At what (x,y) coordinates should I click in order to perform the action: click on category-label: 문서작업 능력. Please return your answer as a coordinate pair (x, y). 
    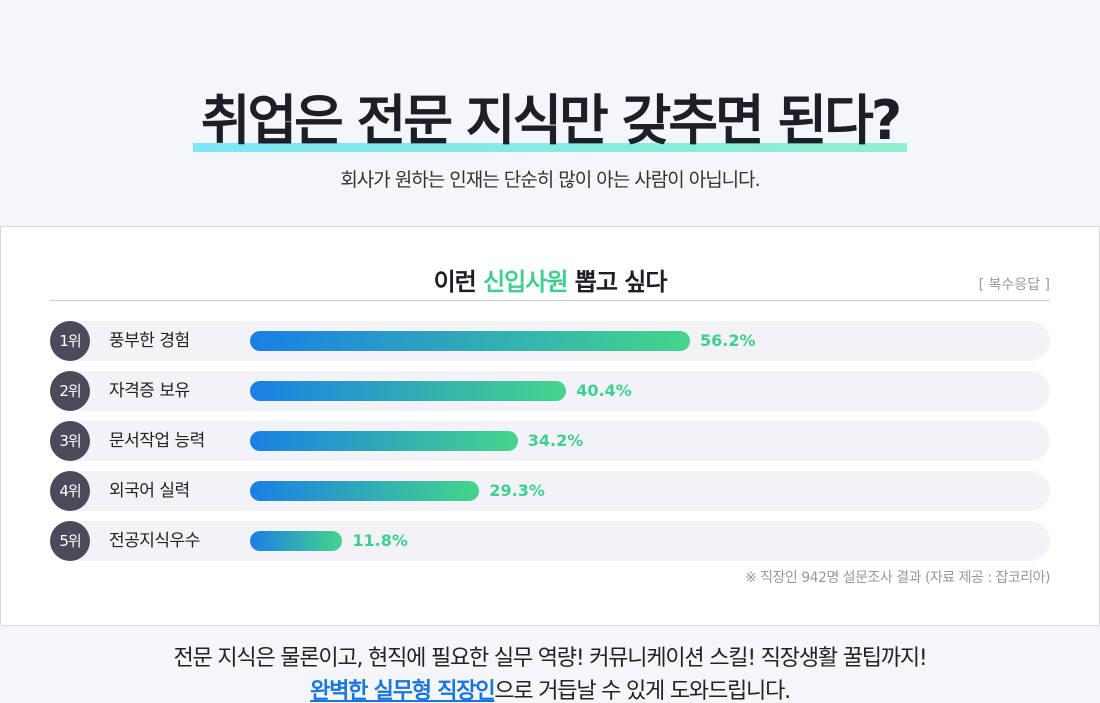
    Looking at the image, I should click on (157, 441).